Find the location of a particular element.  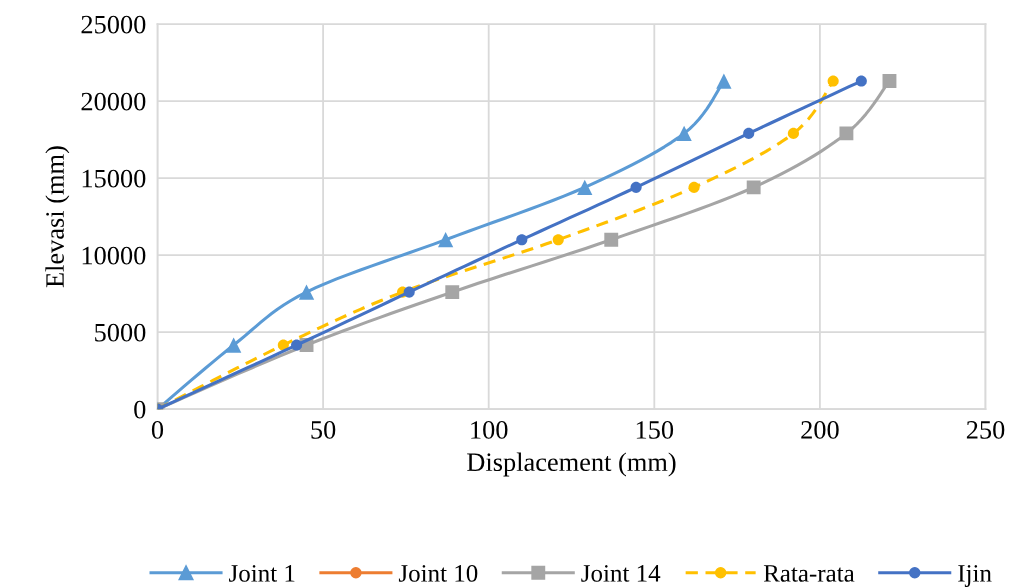

y-tick-label: 15000 is located at coordinates (114, 178).